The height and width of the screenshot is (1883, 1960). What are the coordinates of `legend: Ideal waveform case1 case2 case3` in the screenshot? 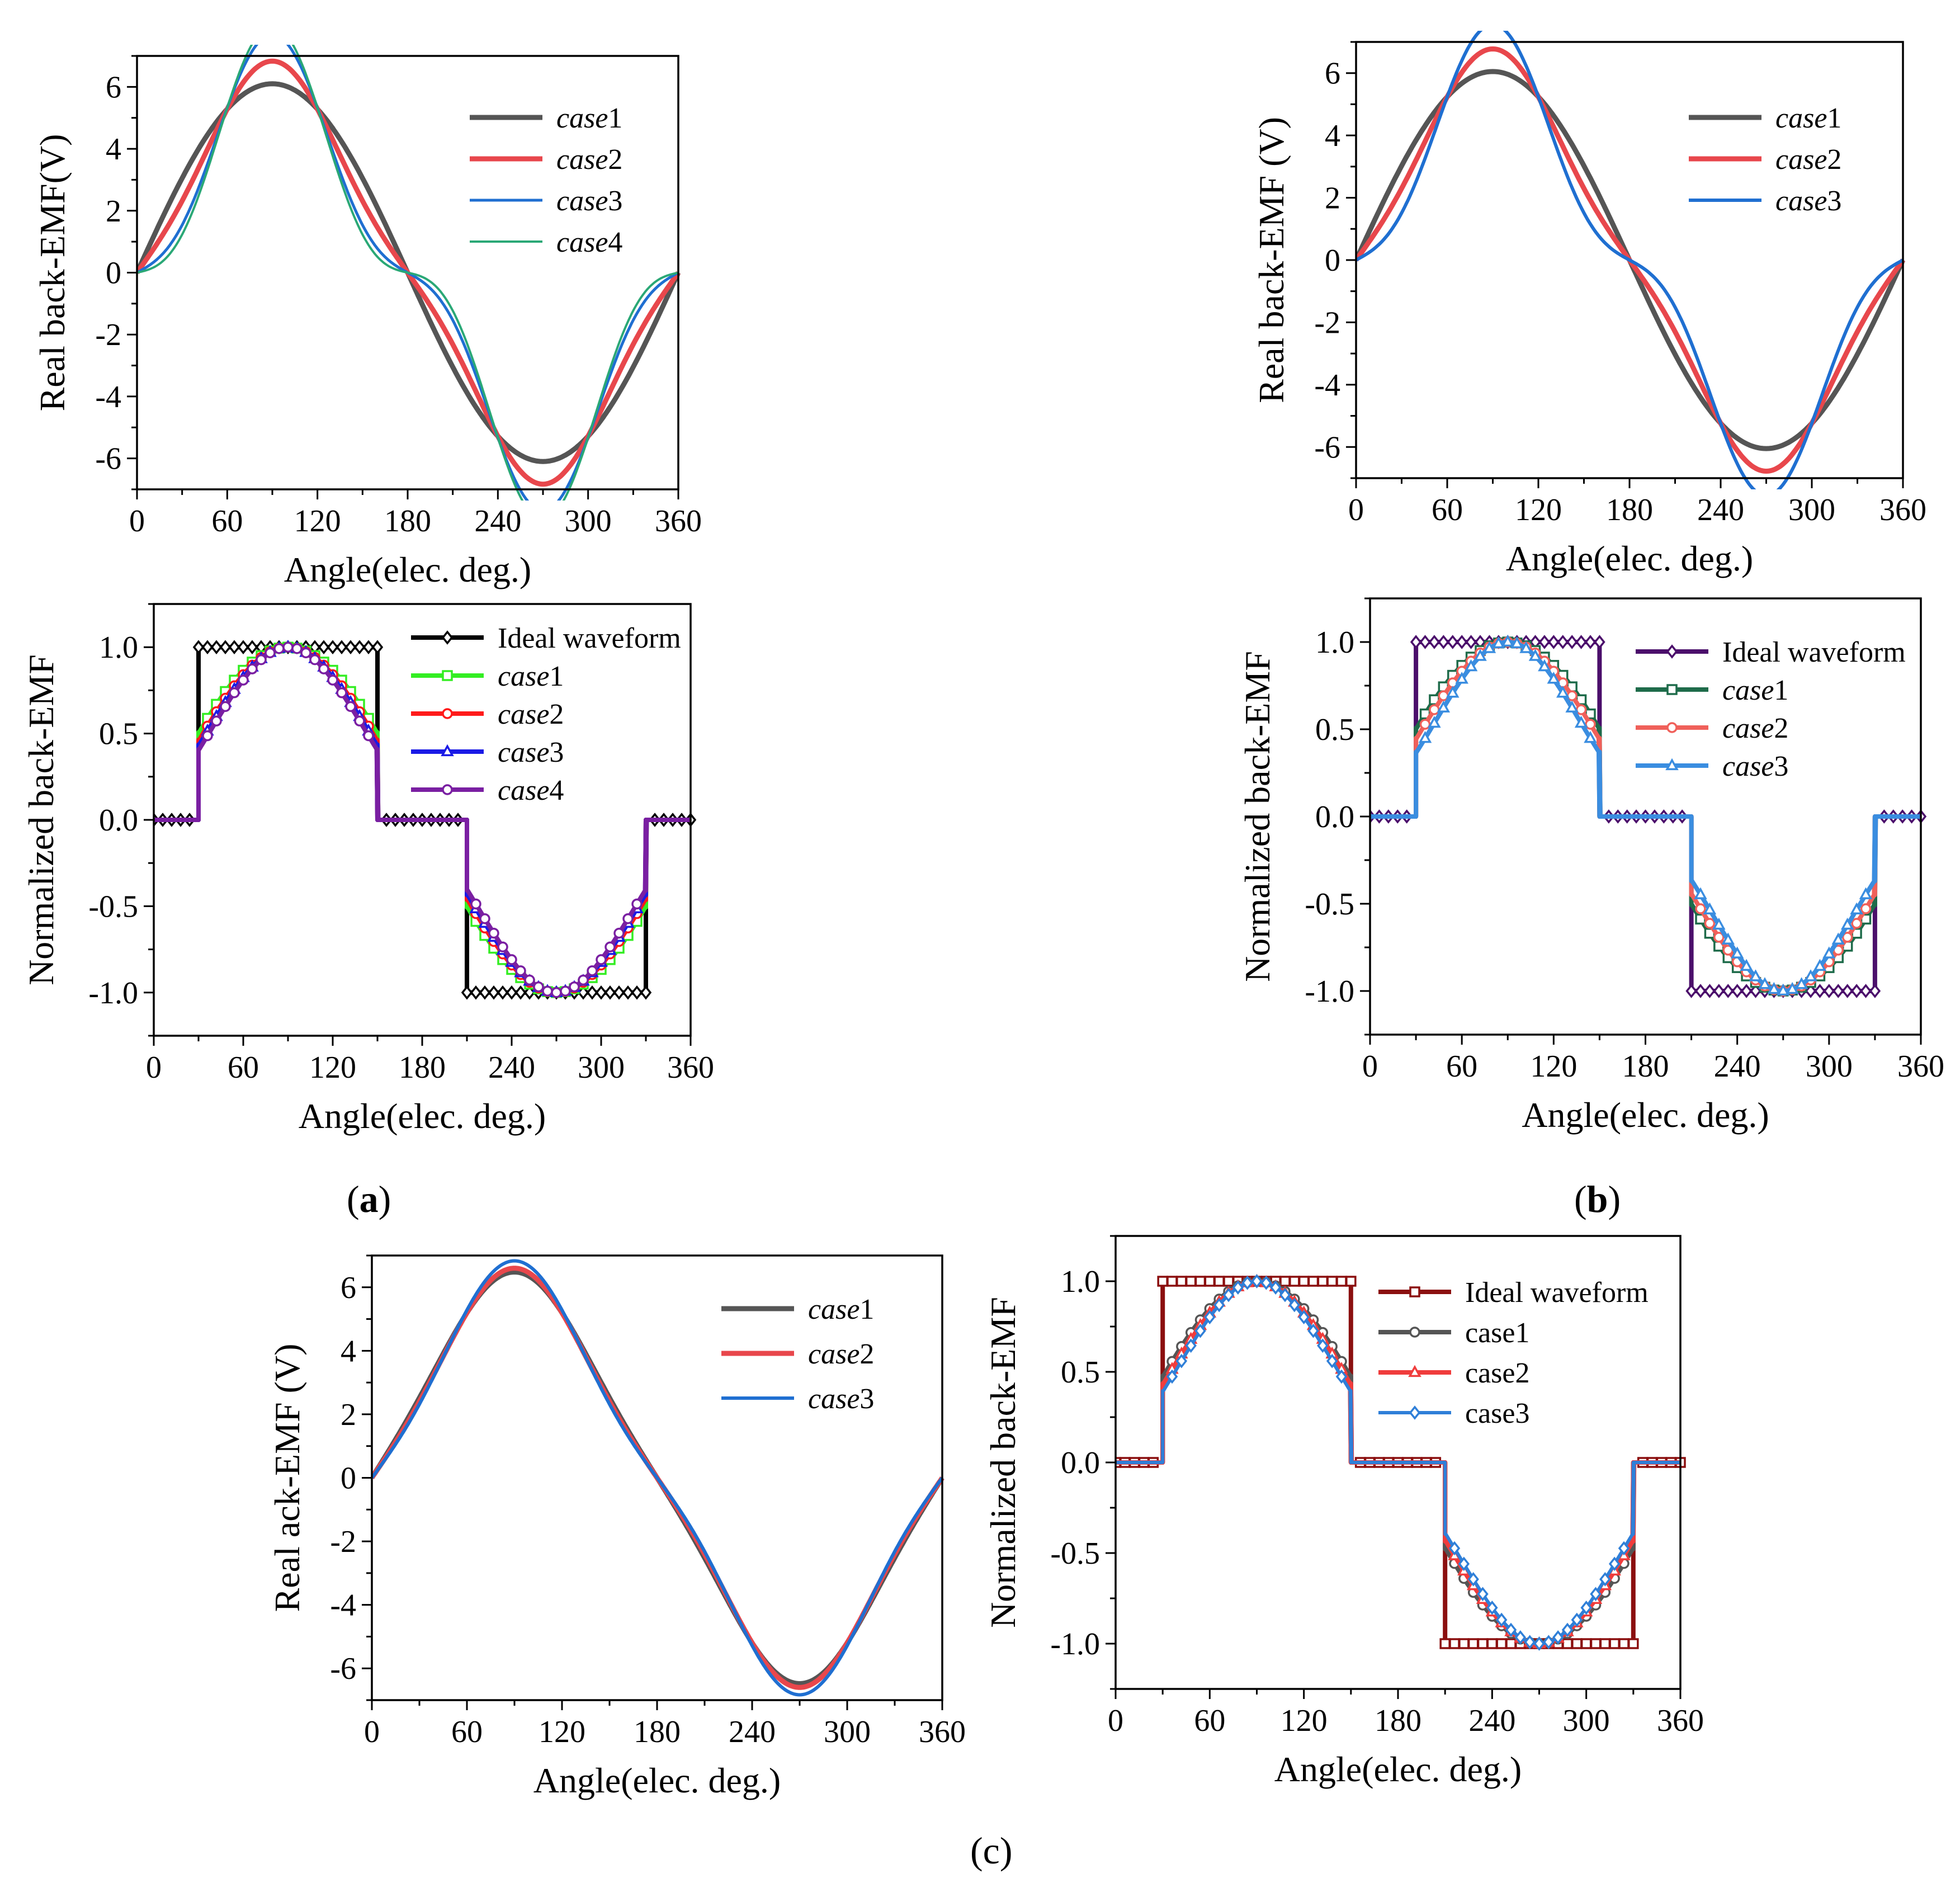 It's located at (1513, 1353).